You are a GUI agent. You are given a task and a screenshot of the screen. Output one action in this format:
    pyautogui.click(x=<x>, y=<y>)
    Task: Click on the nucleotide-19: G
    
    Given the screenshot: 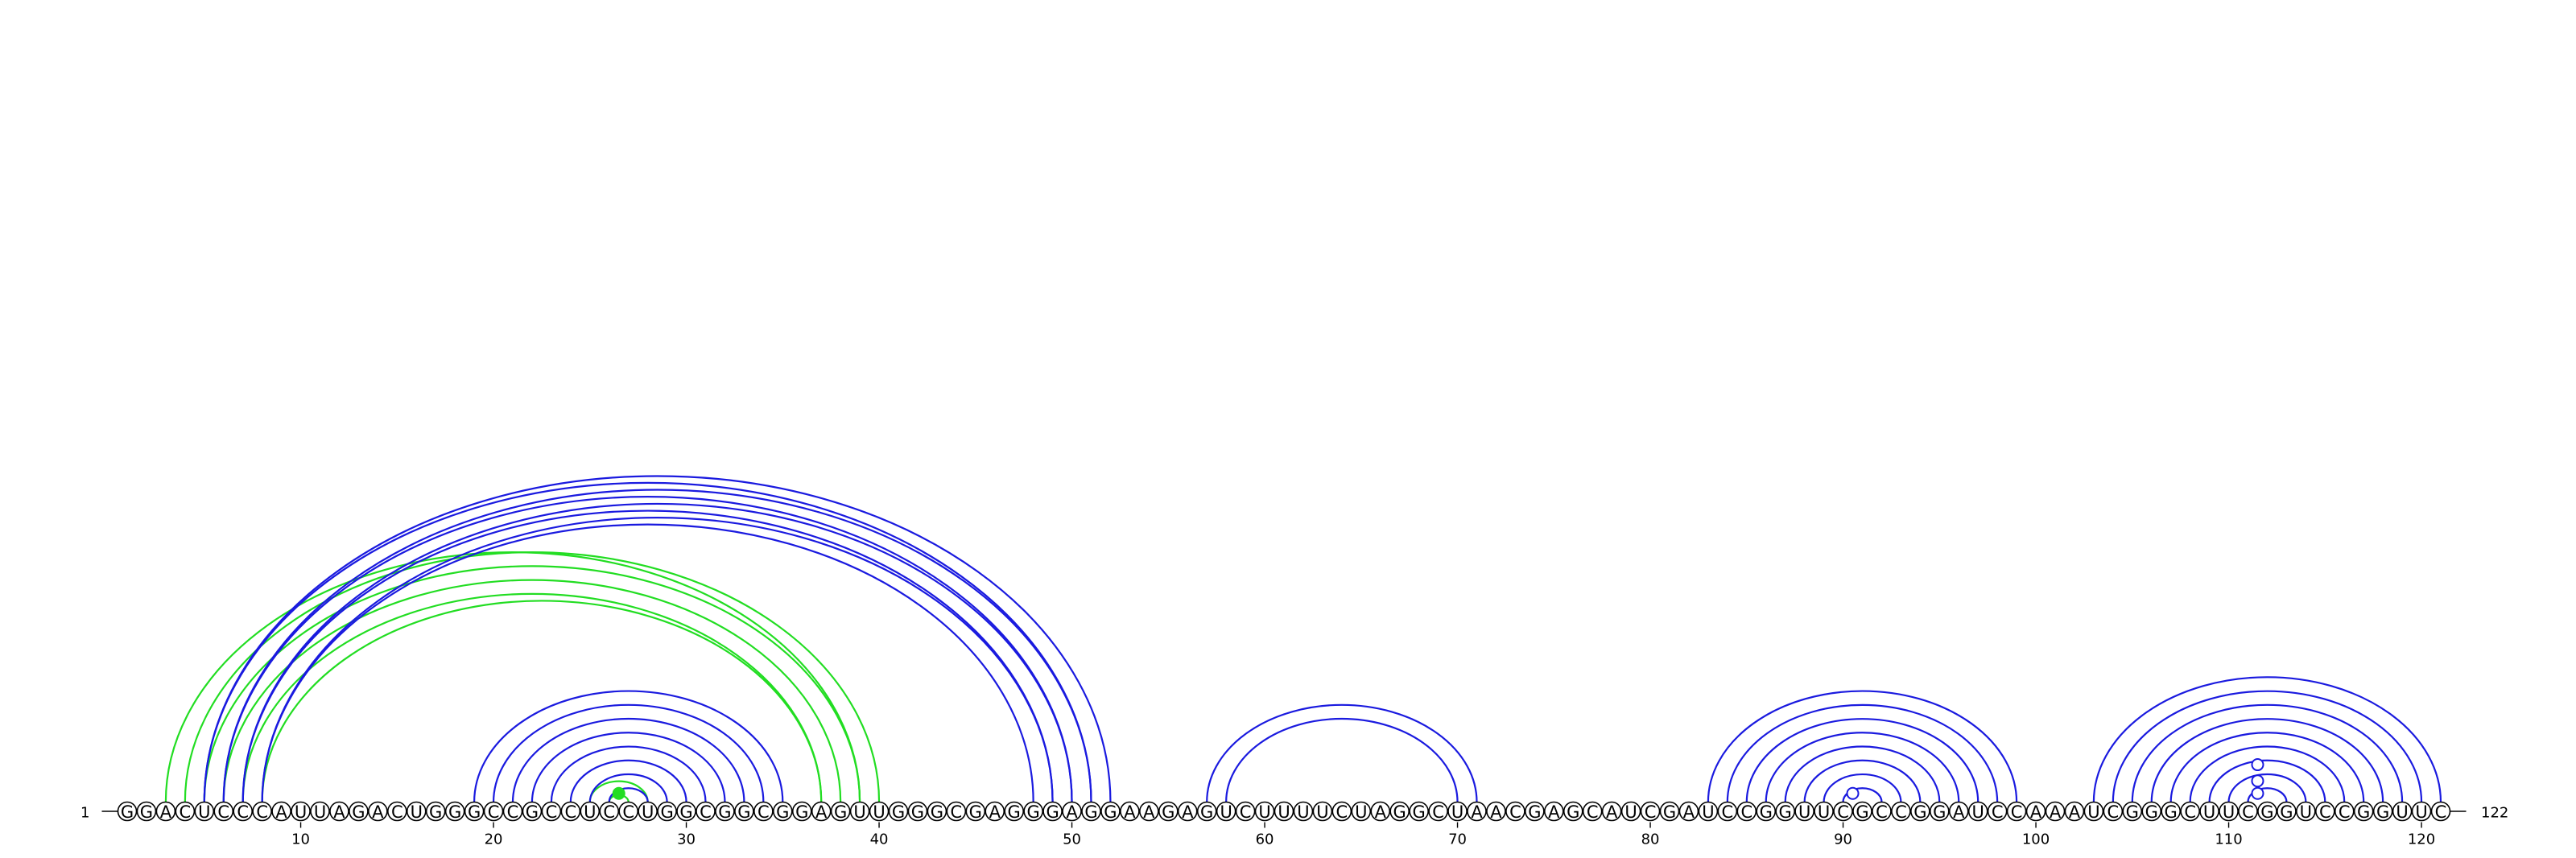 What is the action you would take?
    pyautogui.click(x=474, y=812)
    